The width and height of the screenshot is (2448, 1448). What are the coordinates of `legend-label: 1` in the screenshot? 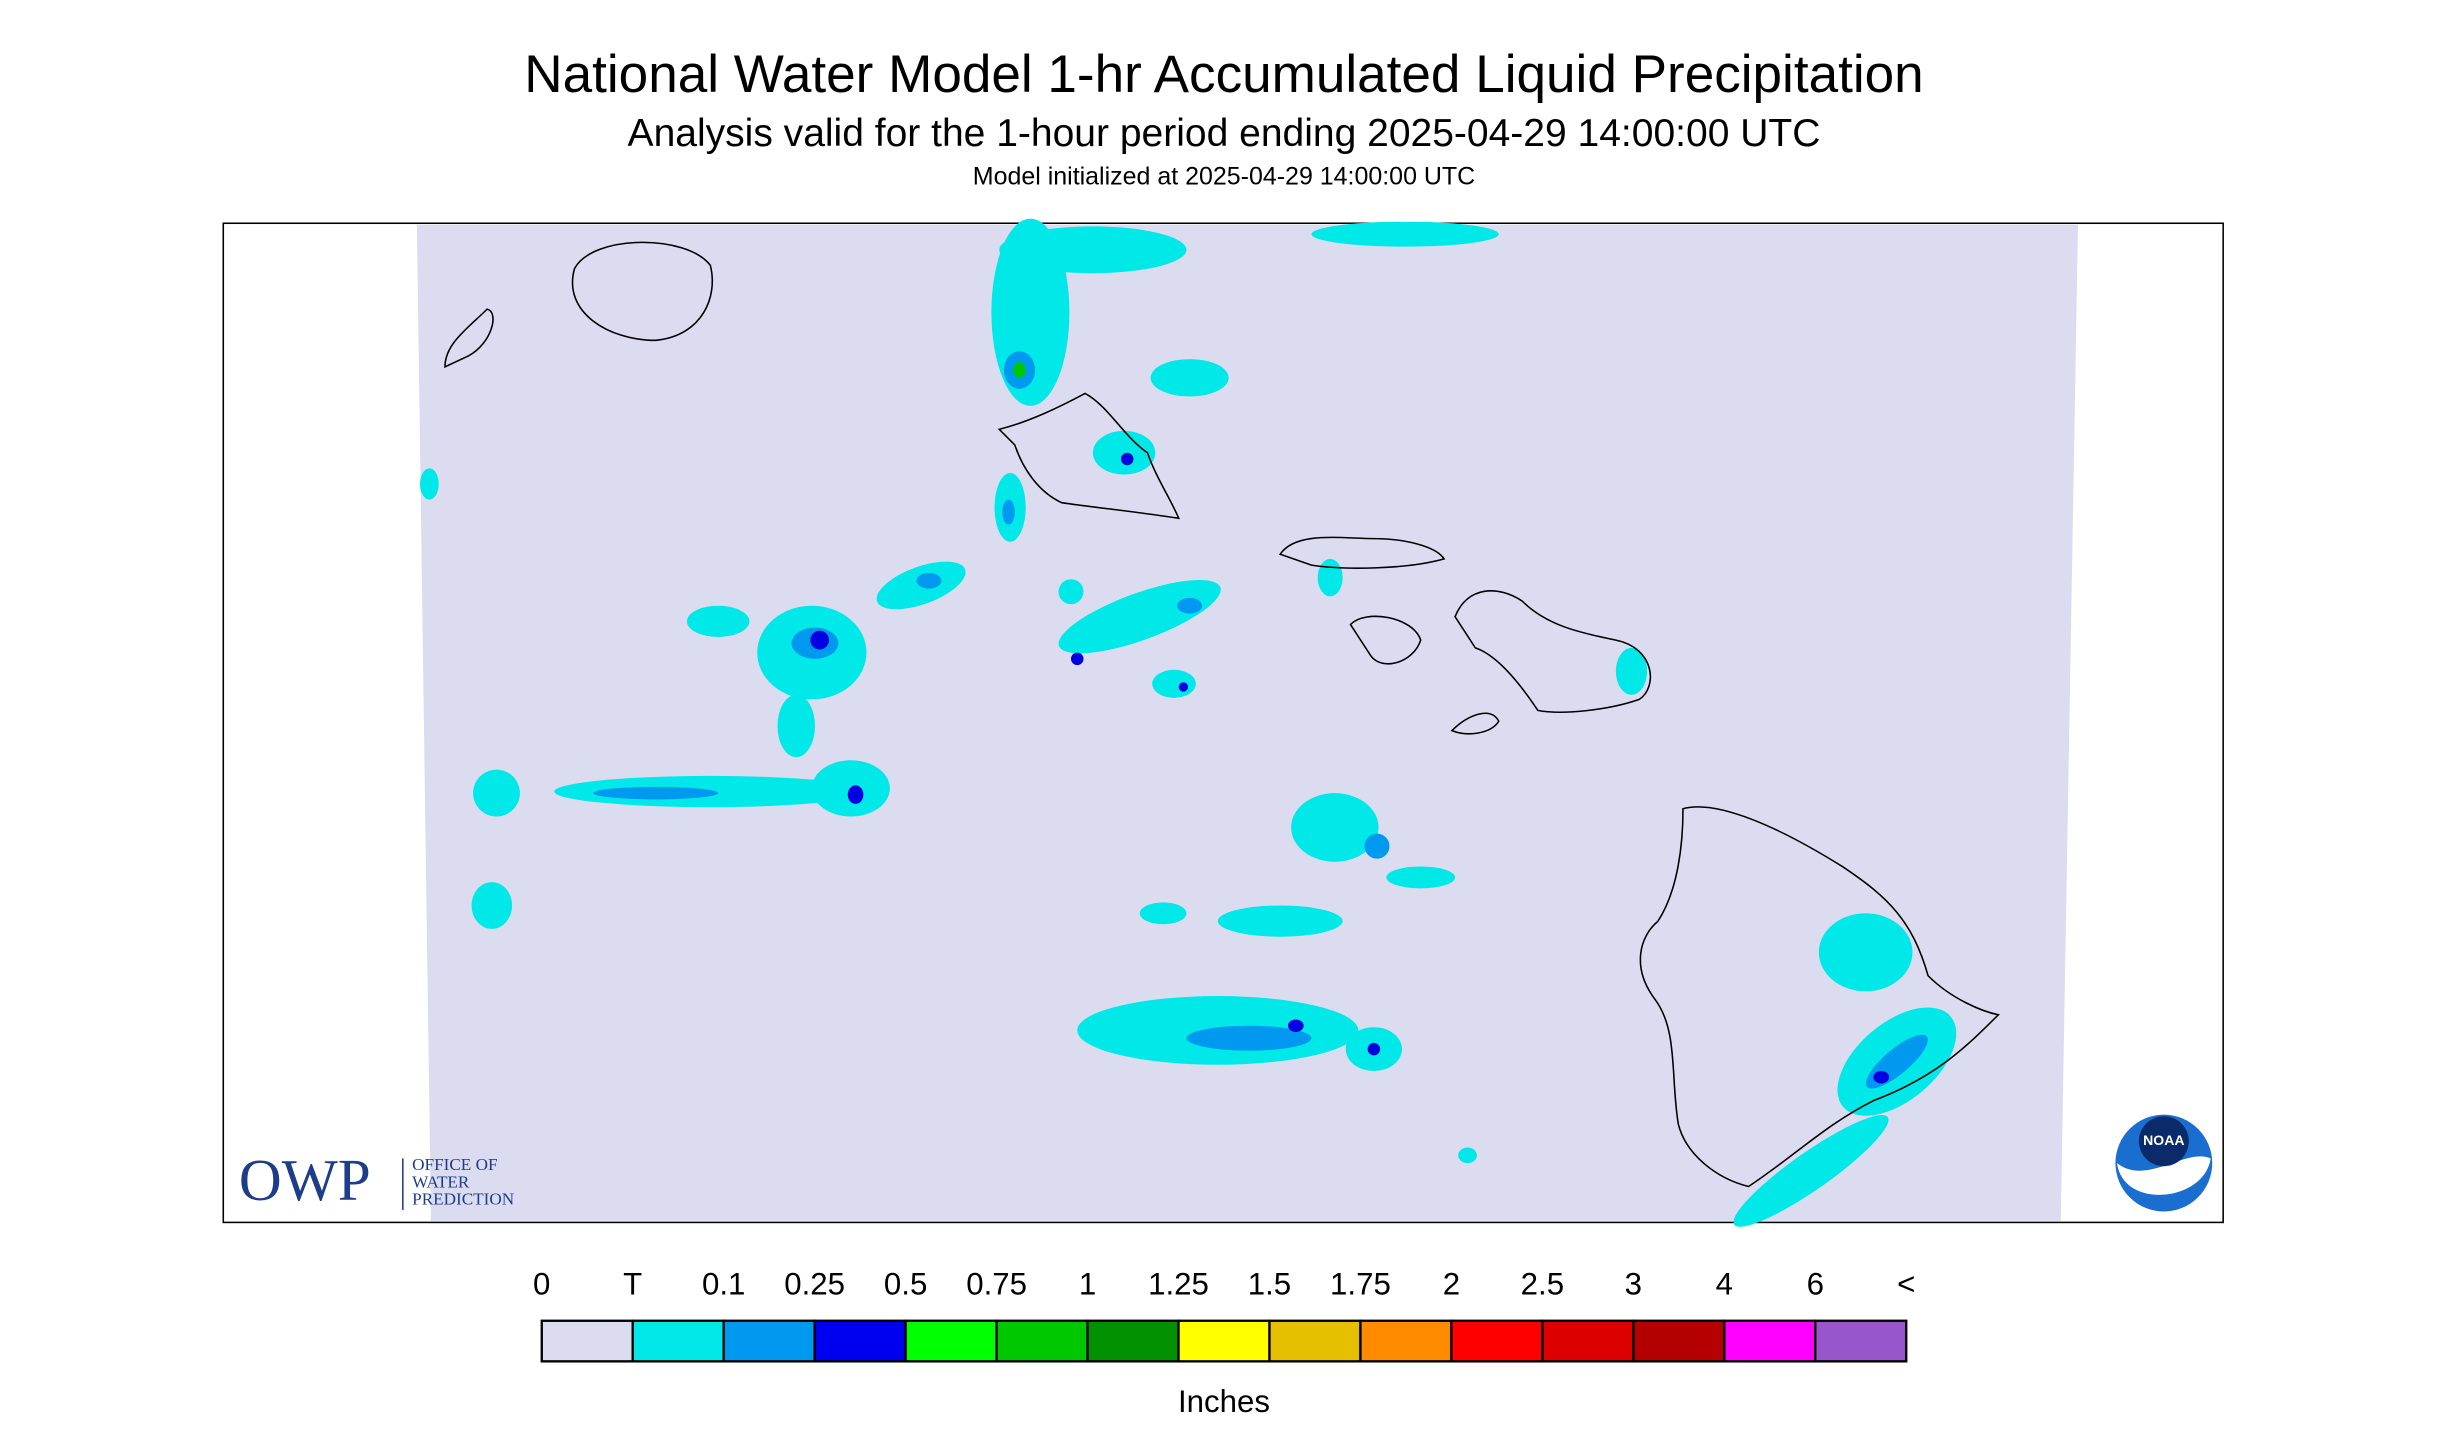 It's located at (1087, 1284).